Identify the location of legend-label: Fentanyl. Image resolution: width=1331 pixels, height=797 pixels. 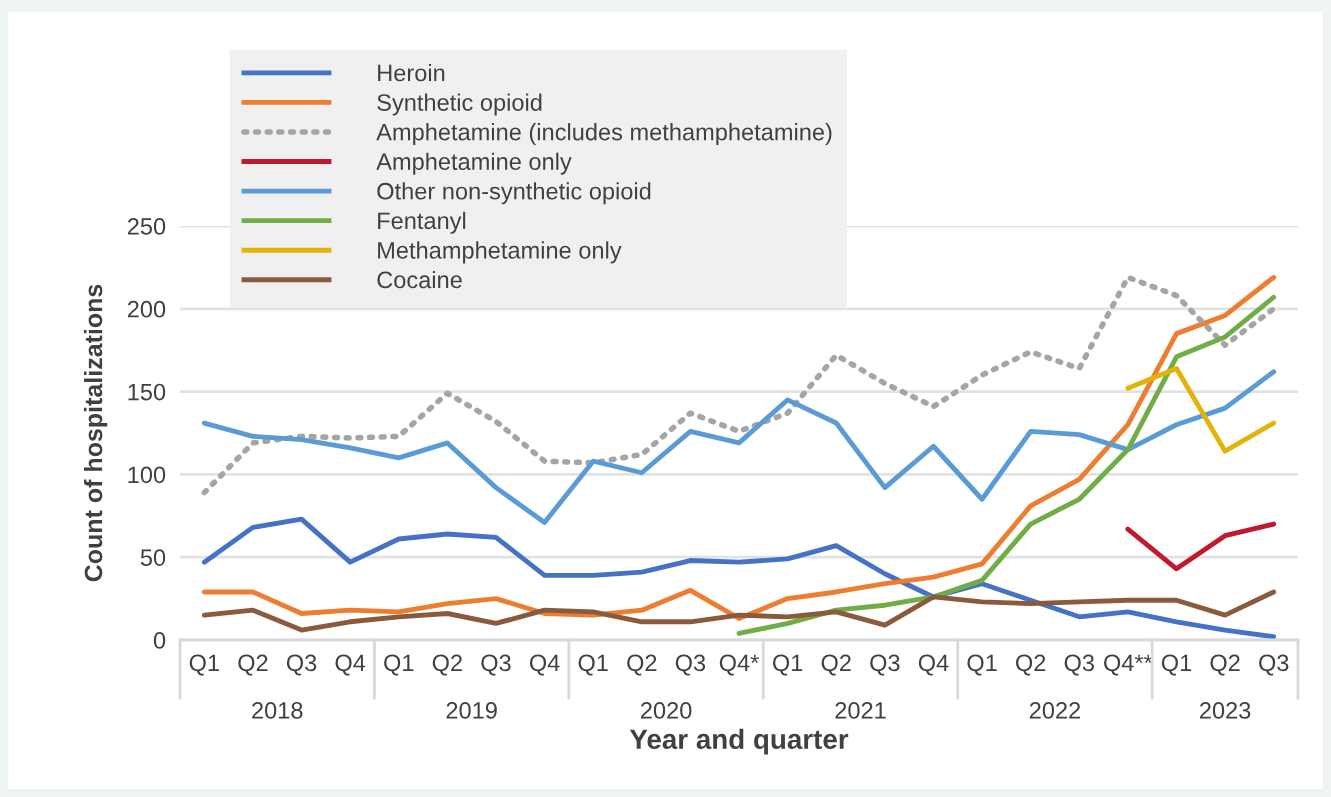
(422, 222).